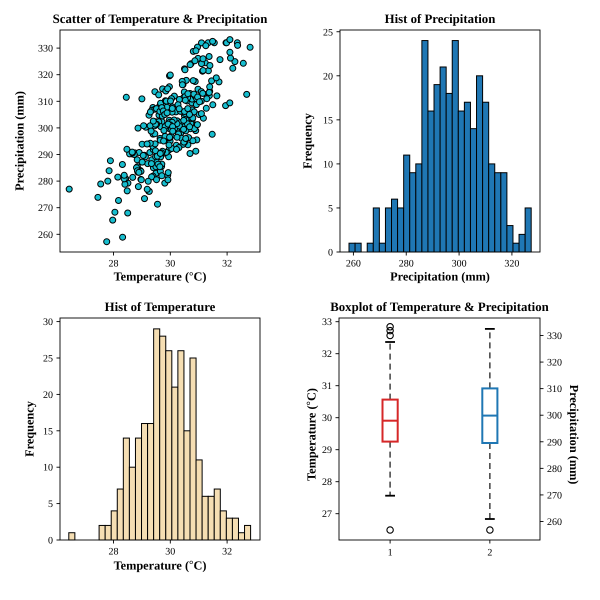 The height and width of the screenshot is (600, 600). Describe the element at coordinates (327, 514) in the screenshot. I see `svg-text: 27` at that location.